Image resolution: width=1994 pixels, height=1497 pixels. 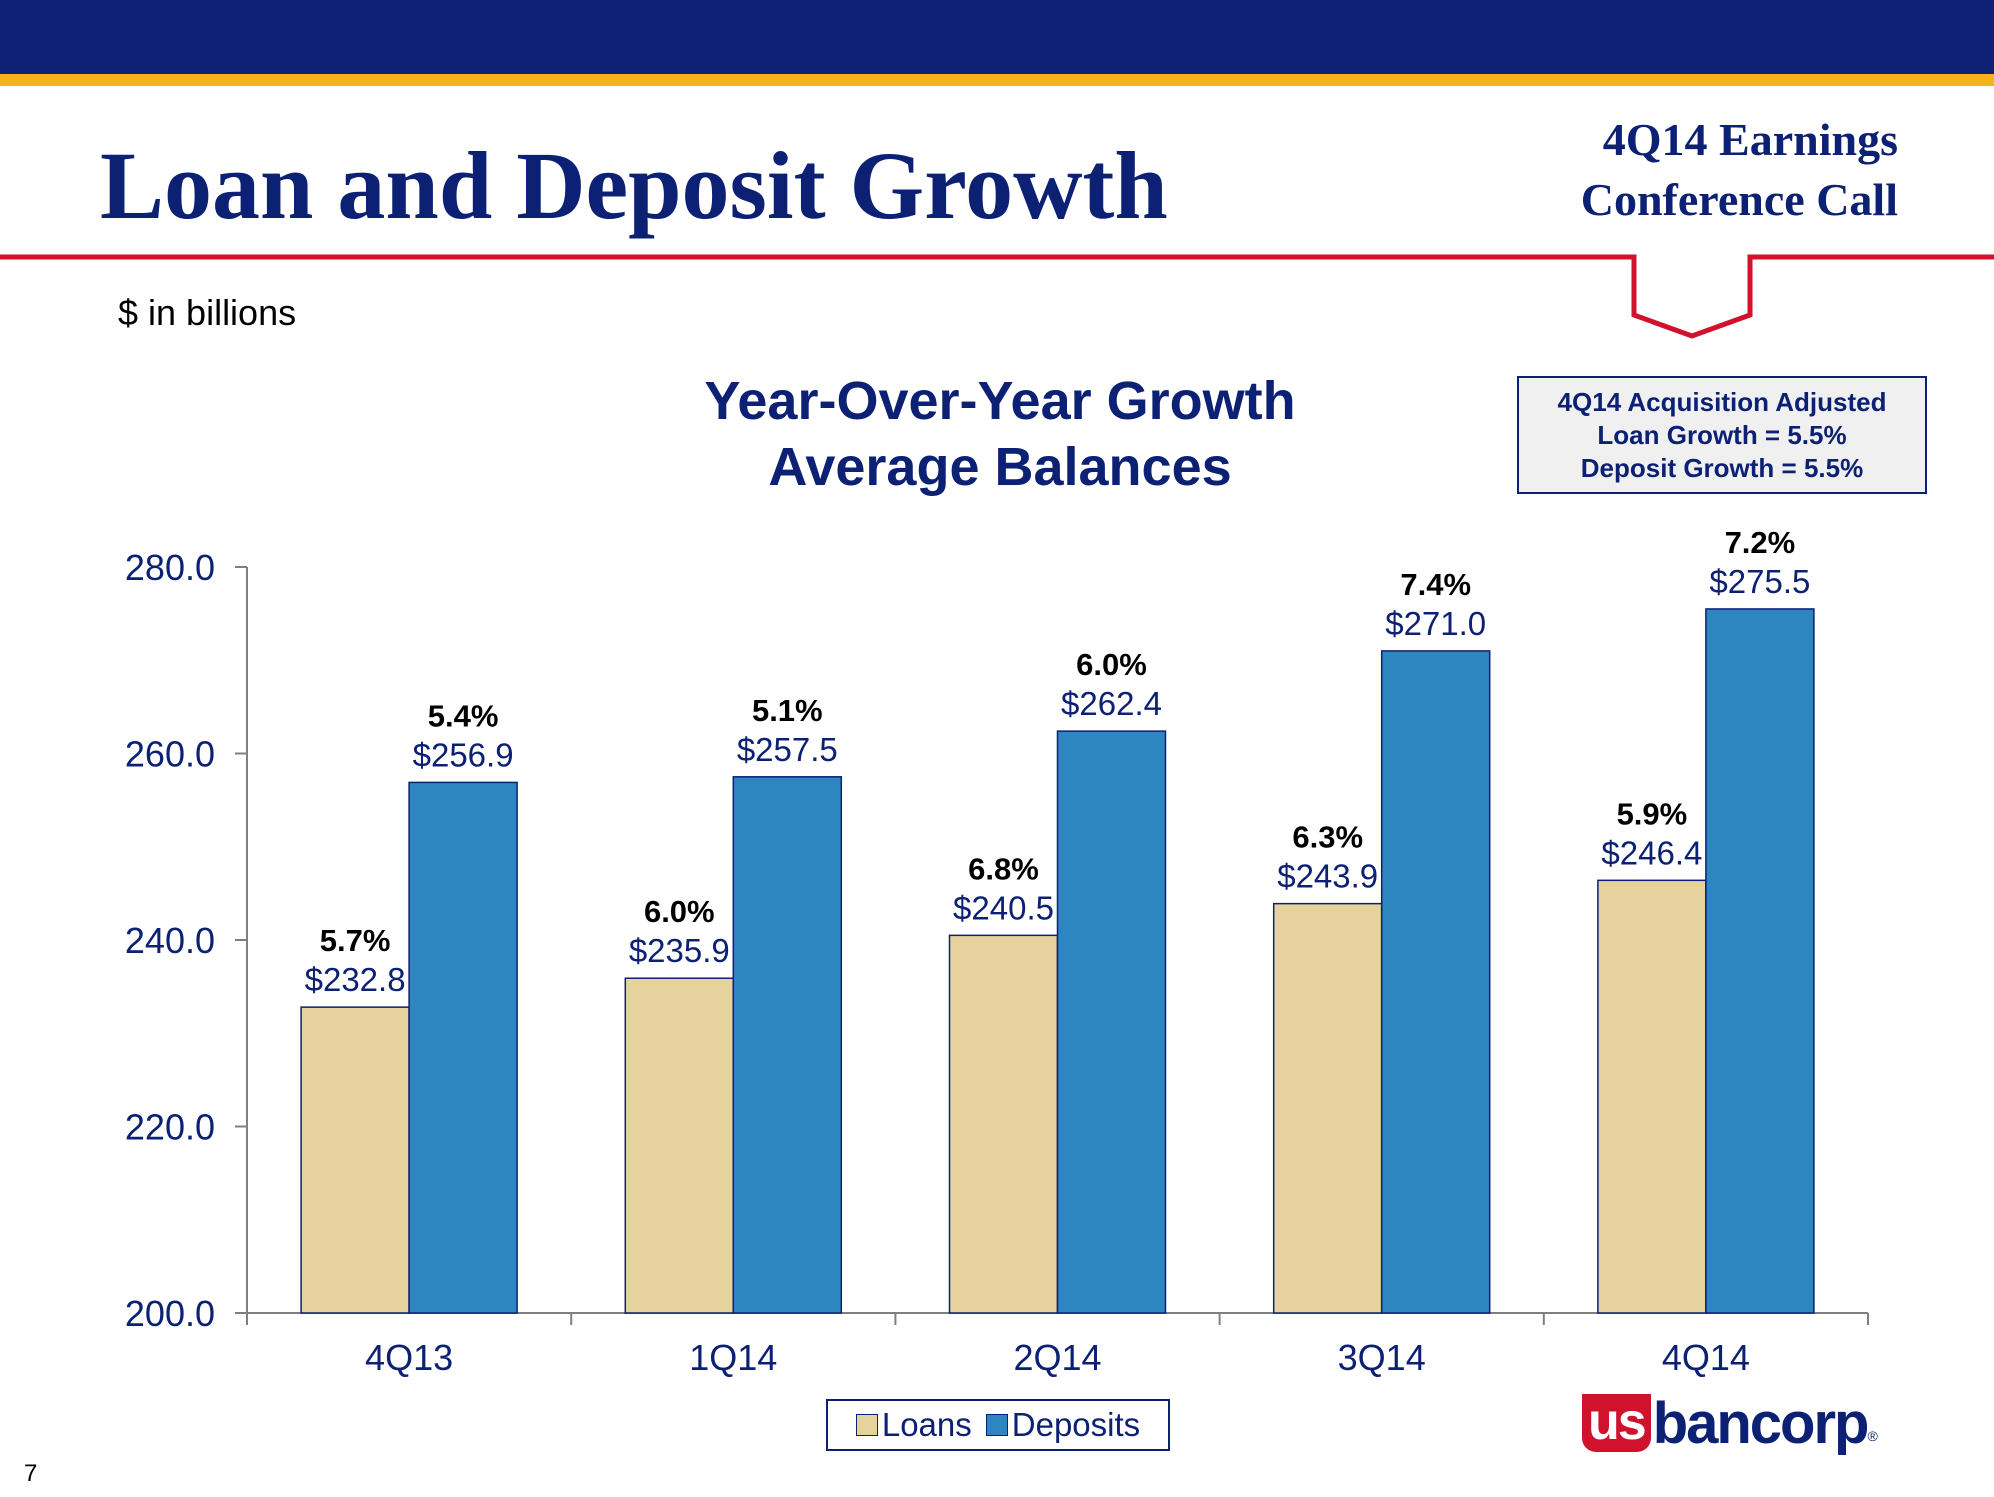 What do you see at coordinates (355, 979) in the screenshot?
I see `data-label-value: $232.8` at bounding box center [355, 979].